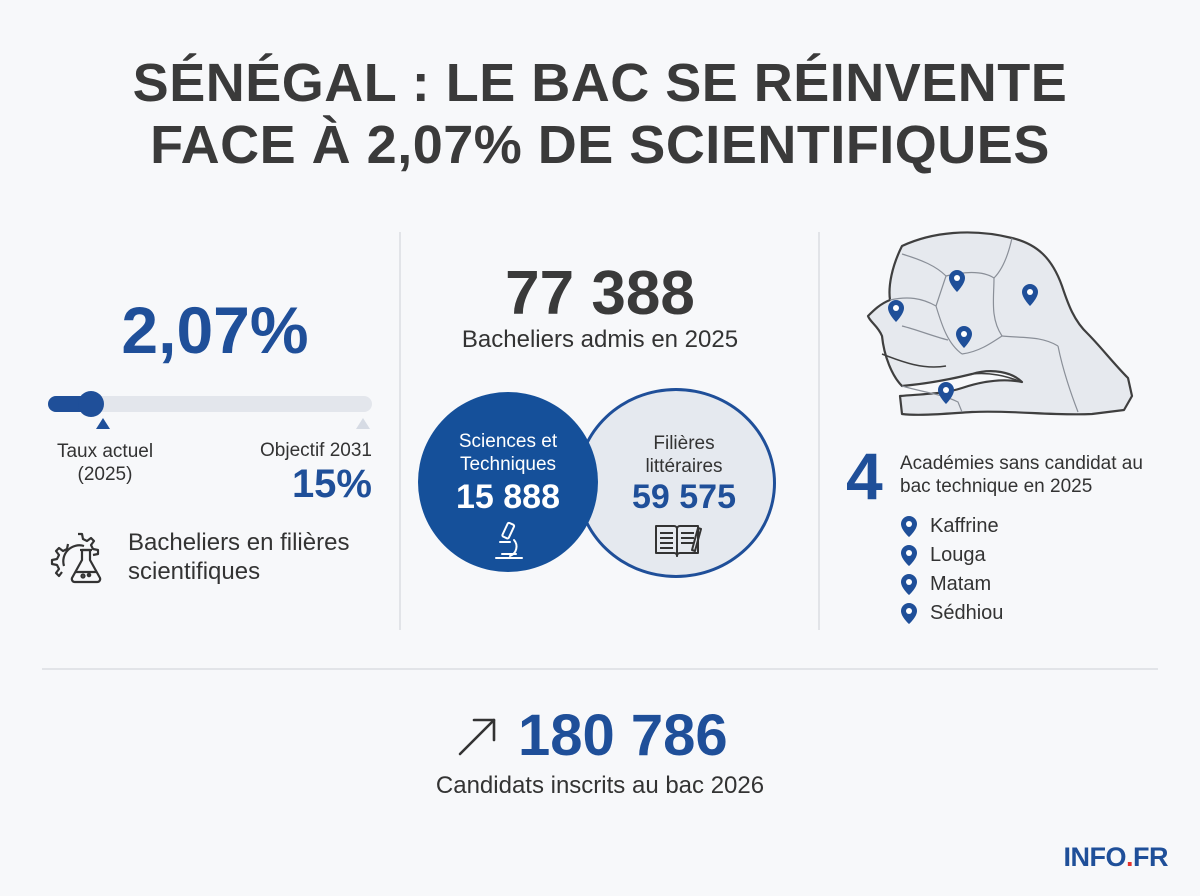 The image size is (1200, 896). I want to click on progress-knob, so click(91, 404).